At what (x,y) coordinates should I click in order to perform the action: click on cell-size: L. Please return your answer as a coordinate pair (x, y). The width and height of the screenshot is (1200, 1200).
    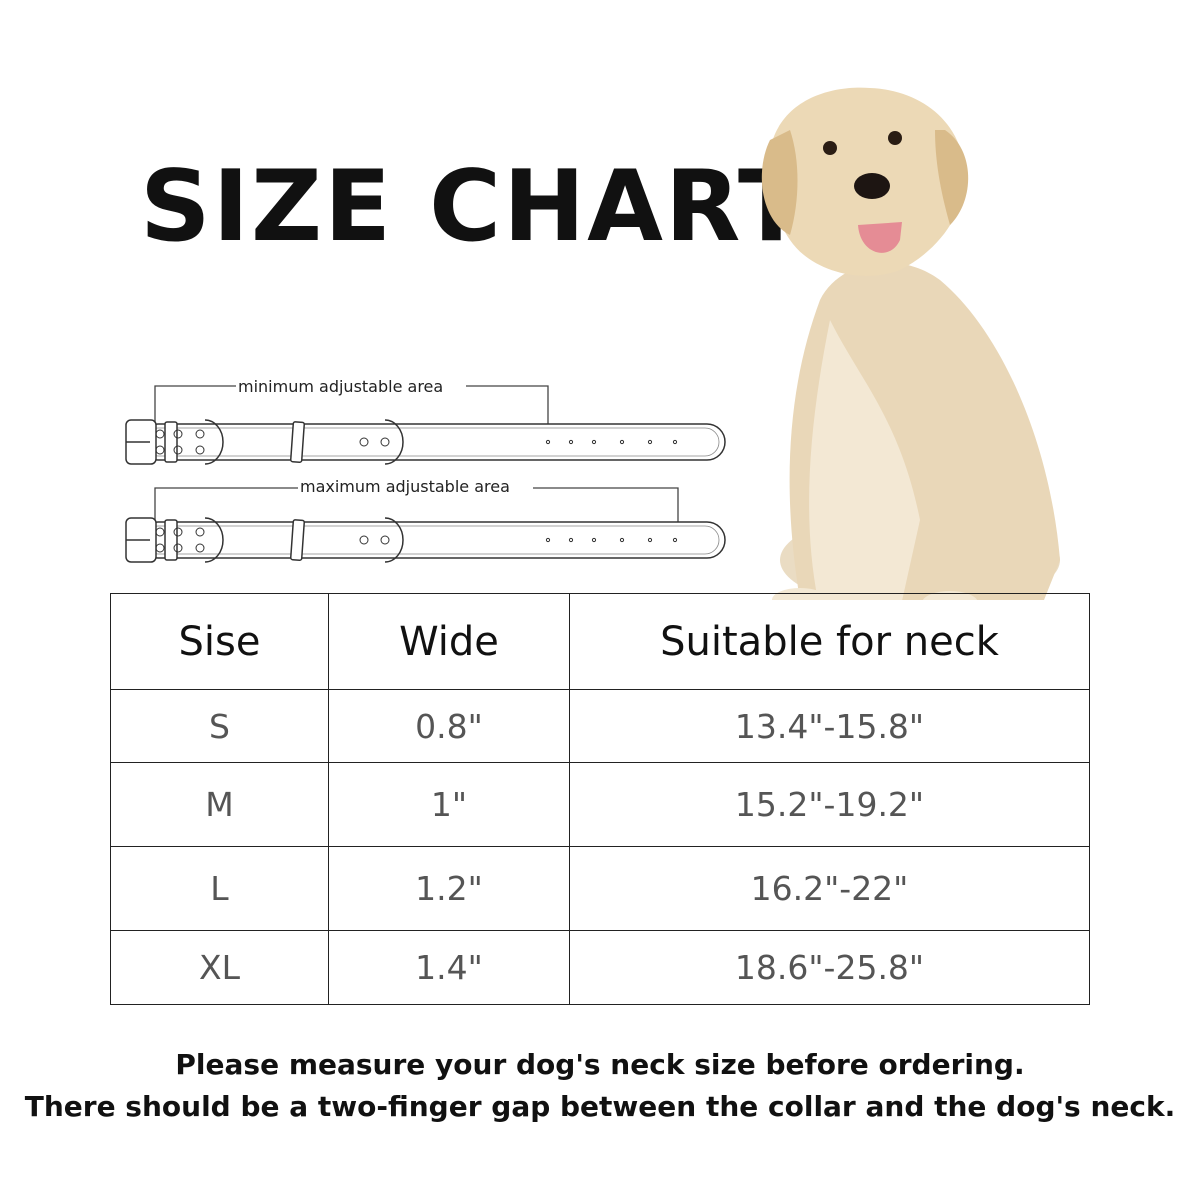
    Looking at the image, I should click on (219, 888).